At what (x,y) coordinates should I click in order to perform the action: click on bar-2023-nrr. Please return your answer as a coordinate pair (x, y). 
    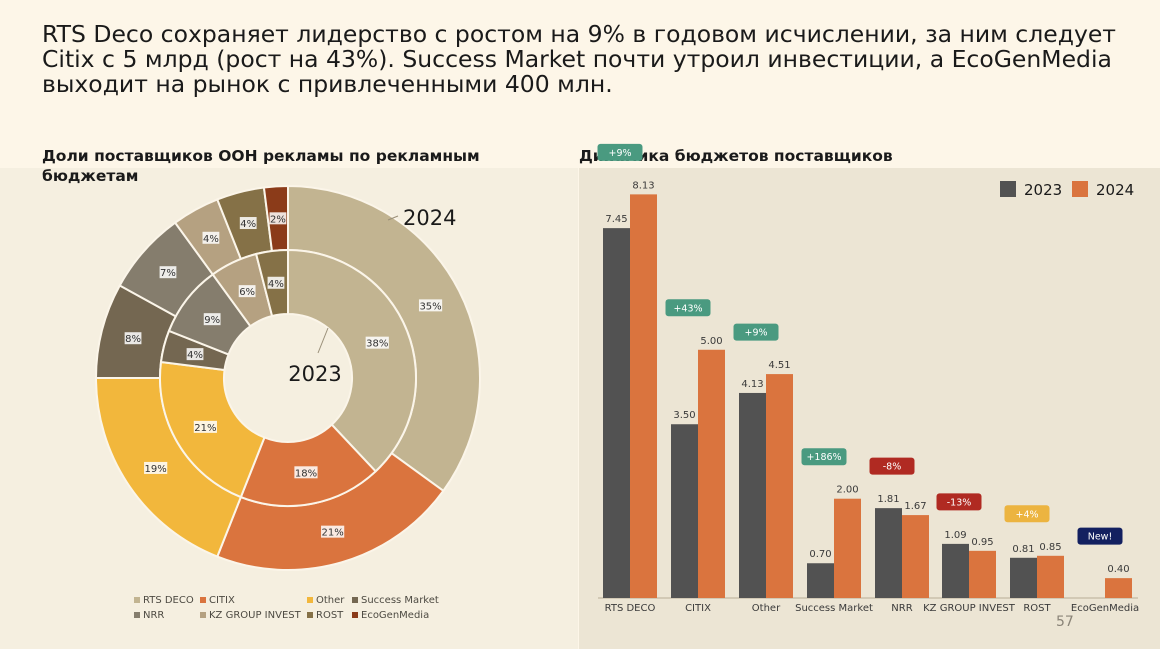
    Looking at the image, I should click on (888, 553).